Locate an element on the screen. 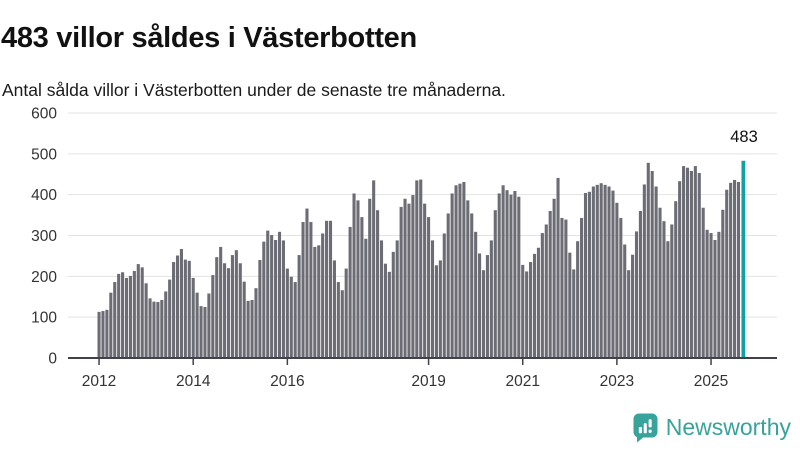  newsworthy-icon is located at coordinates (645, 428).